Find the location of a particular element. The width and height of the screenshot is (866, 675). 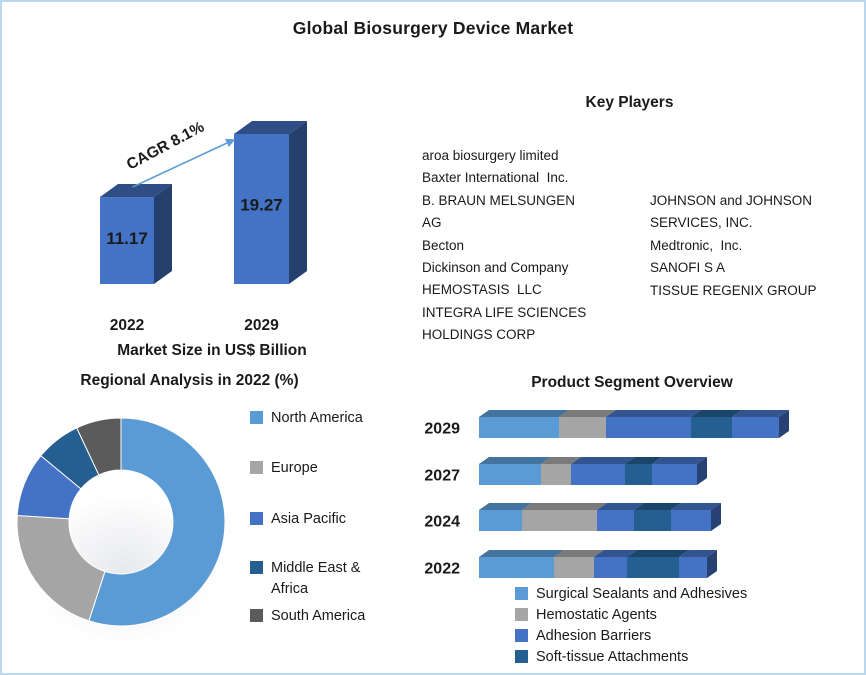

legend-item-north-america: North America is located at coordinates (318, 418).